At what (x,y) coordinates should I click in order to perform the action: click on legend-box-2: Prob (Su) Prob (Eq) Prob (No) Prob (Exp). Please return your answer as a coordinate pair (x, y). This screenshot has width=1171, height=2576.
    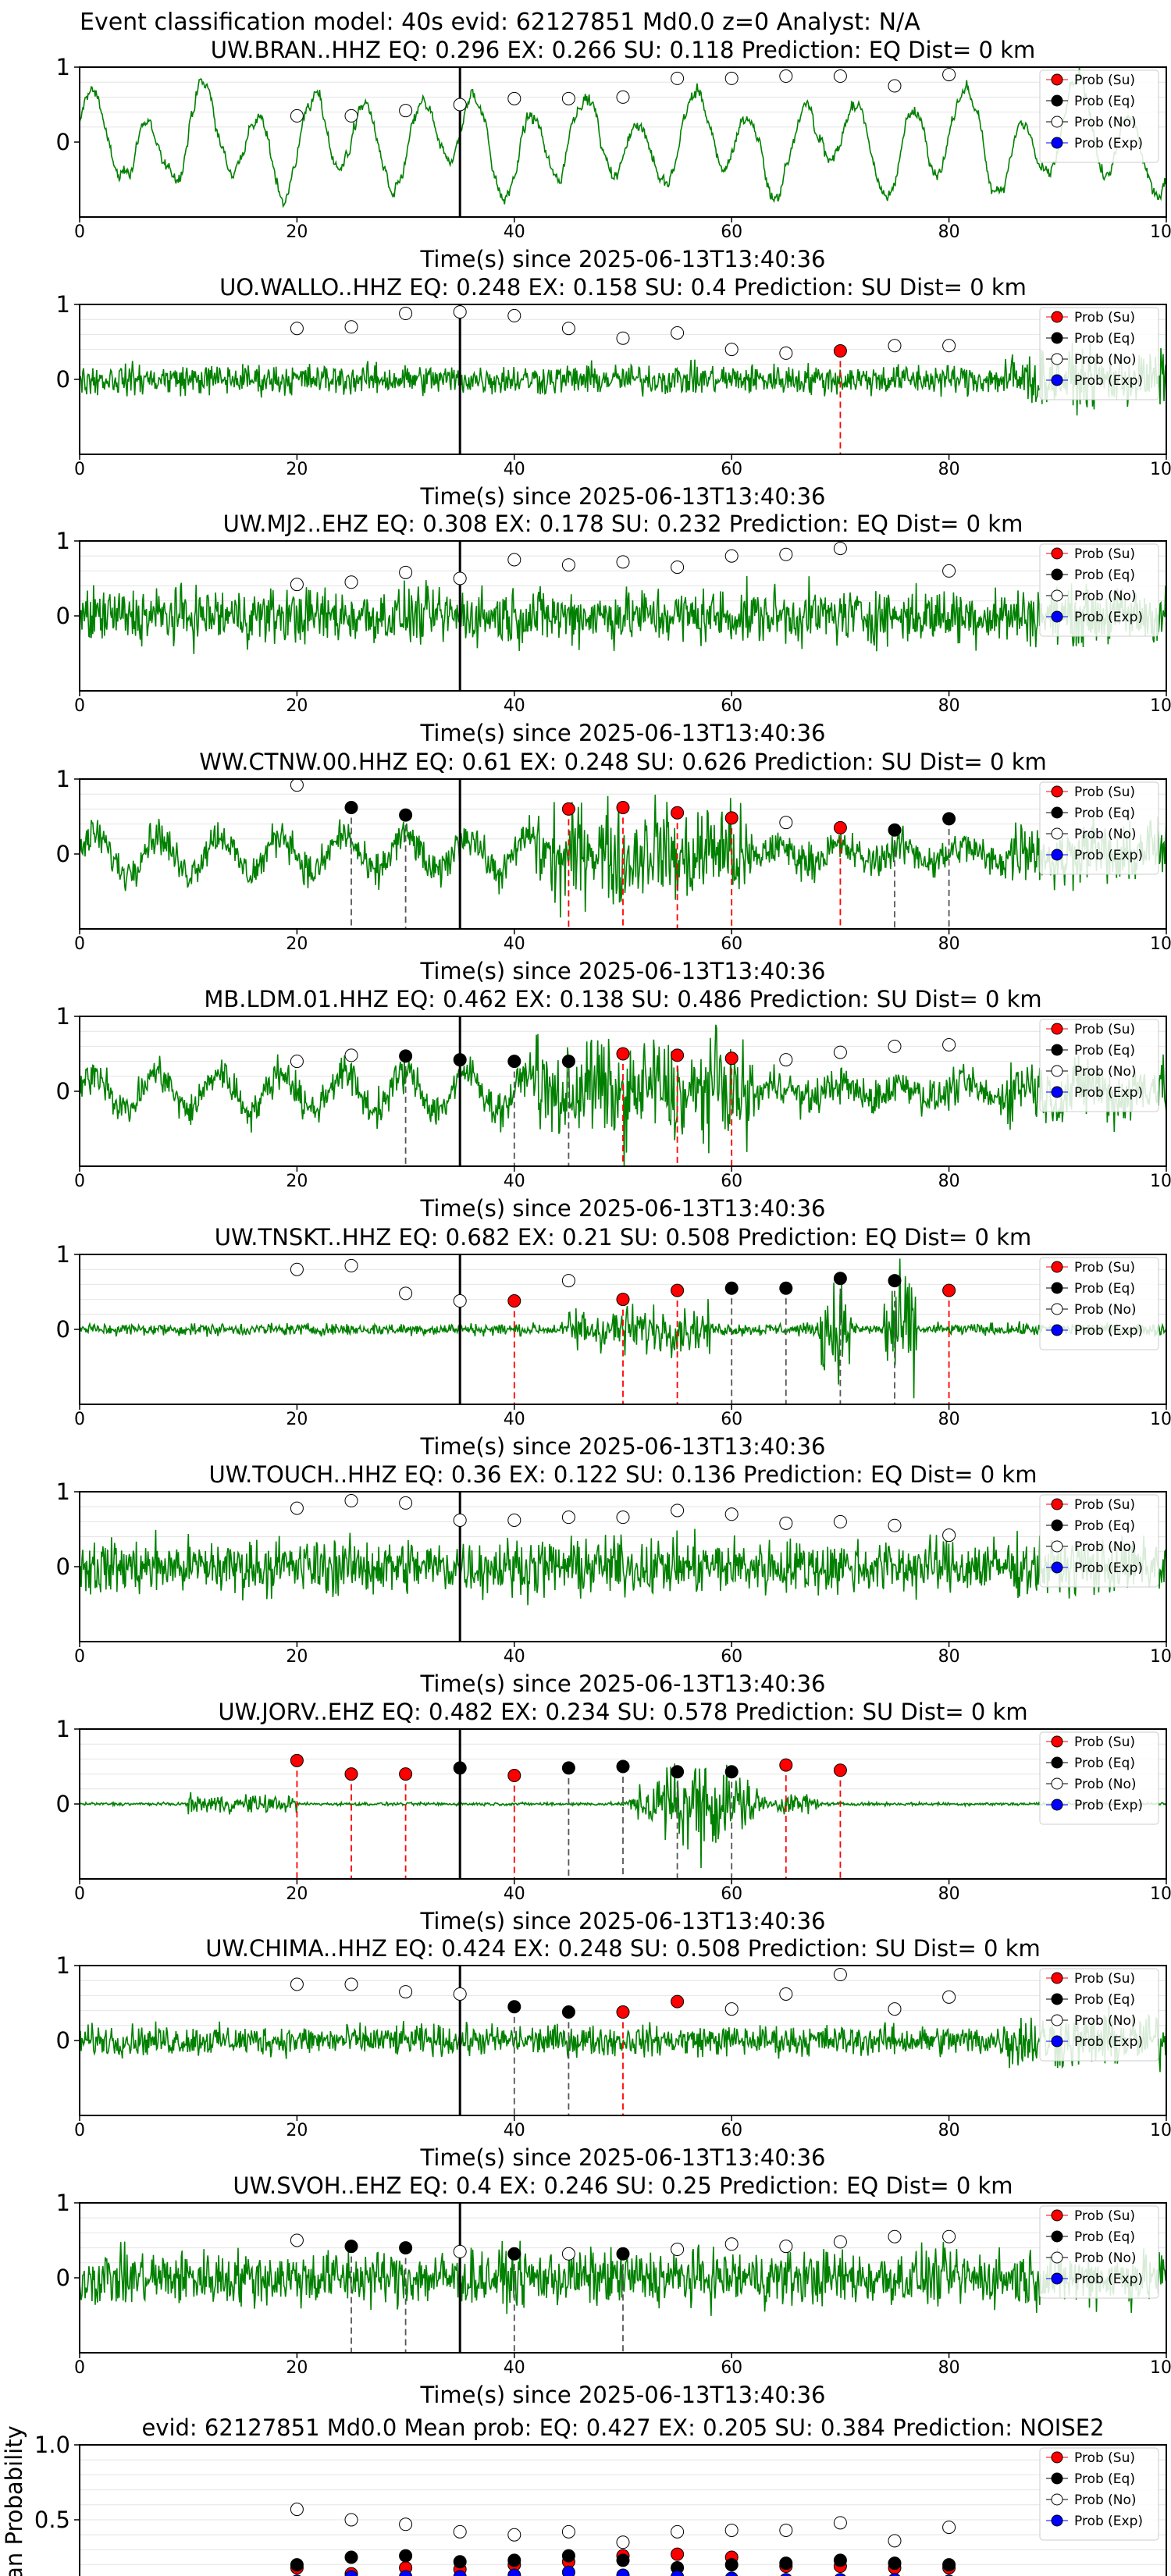
    Looking at the image, I should click on (1099, 590).